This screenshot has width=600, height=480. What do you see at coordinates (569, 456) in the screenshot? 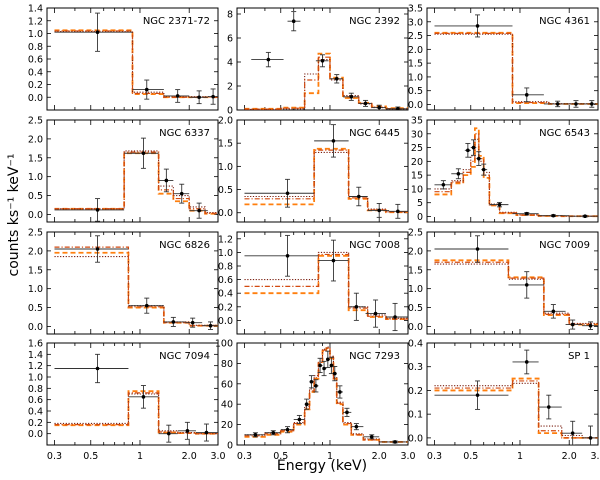
I see `x-tick-label: 2.0` at bounding box center [569, 456].